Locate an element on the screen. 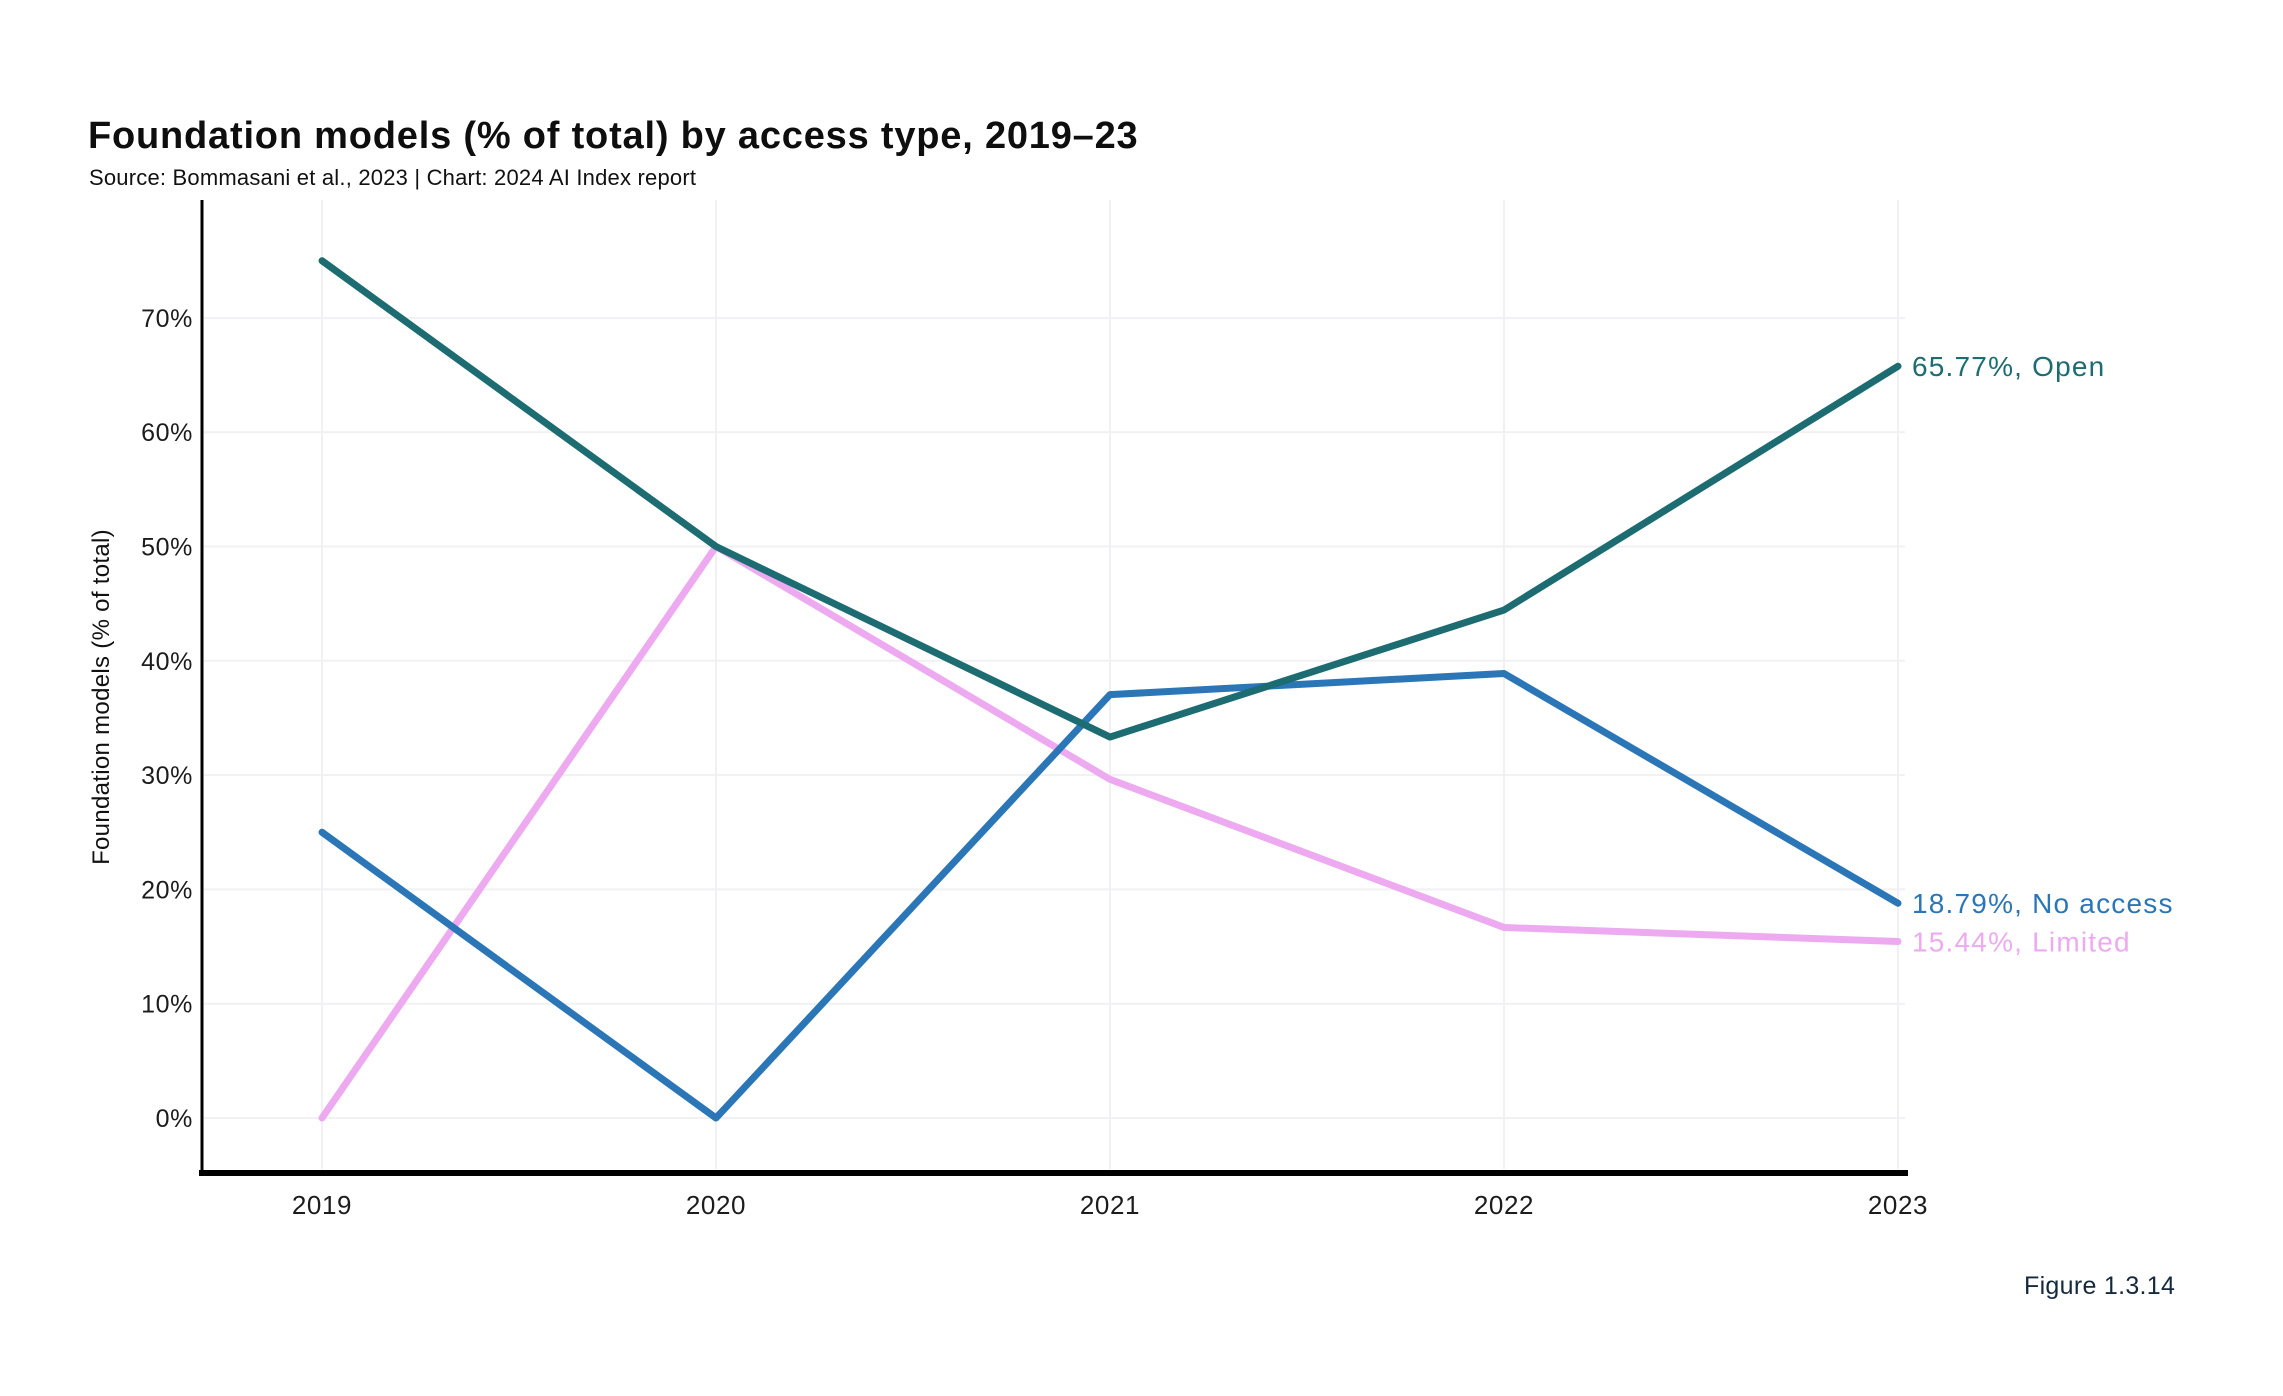 The image size is (2283, 1396). series-end-label-limited: 15.44%, Limited is located at coordinates (2021, 942).